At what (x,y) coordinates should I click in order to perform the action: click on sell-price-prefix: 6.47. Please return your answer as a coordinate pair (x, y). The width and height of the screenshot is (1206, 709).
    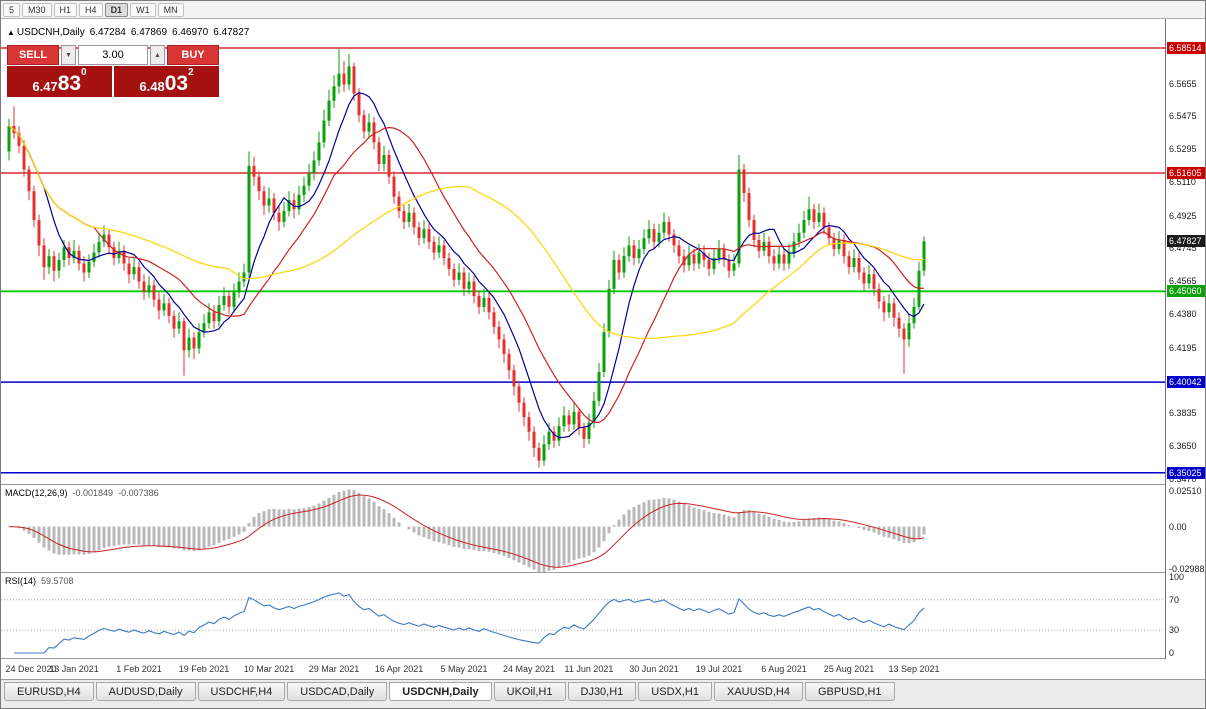
    Looking at the image, I should click on (45, 86).